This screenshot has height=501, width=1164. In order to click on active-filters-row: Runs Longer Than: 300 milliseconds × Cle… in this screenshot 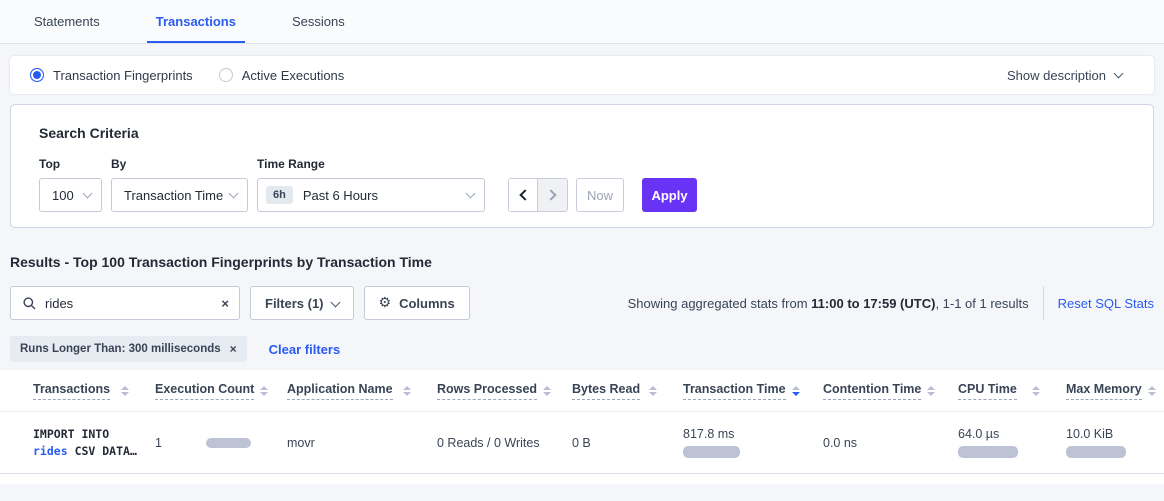, I will do `click(582, 349)`.